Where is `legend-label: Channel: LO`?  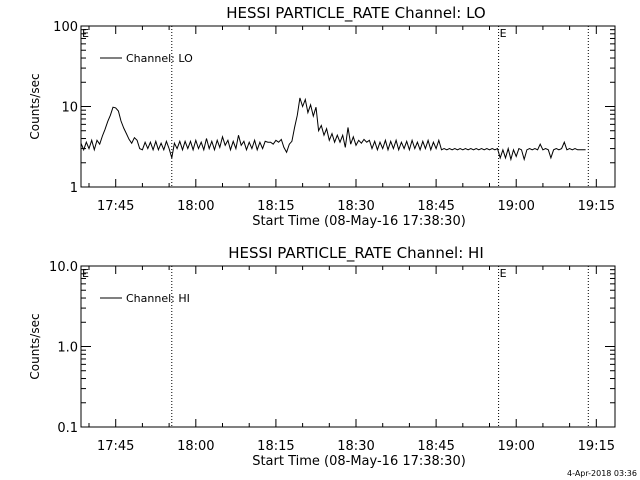
legend-label: Channel: LO is located at coordinates (159, 58).